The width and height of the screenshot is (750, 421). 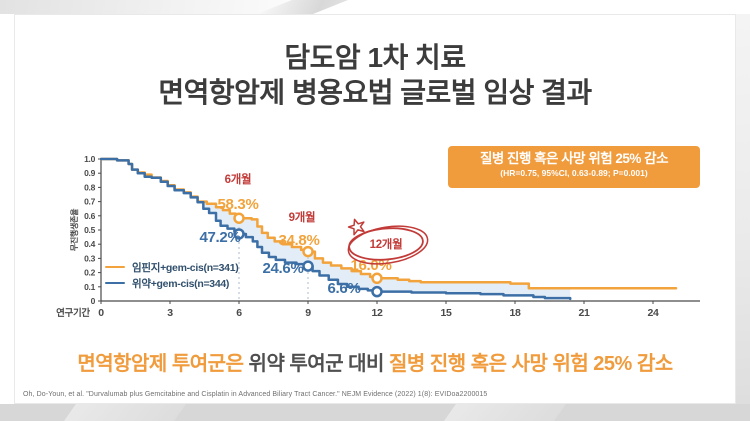 What do you see at coordinates (185, 267) in the screenshot?
I see `legend-label-durvalumab: 임핀지+gem-cis(n=341)` at bounding box center [185, 267].